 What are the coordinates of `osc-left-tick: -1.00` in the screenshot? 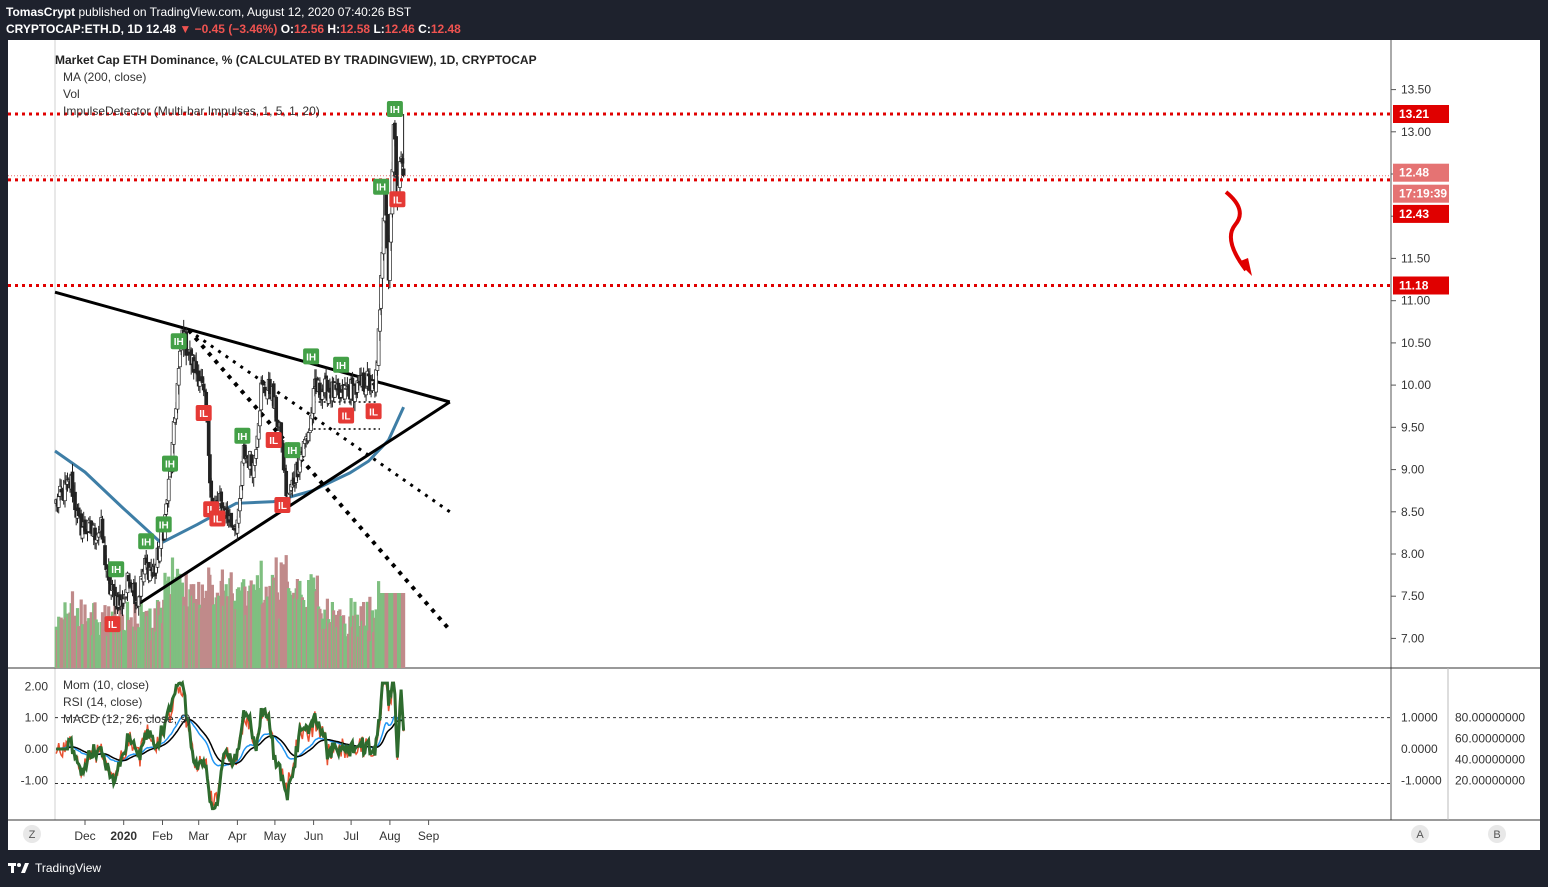 It's located at (35, 780).